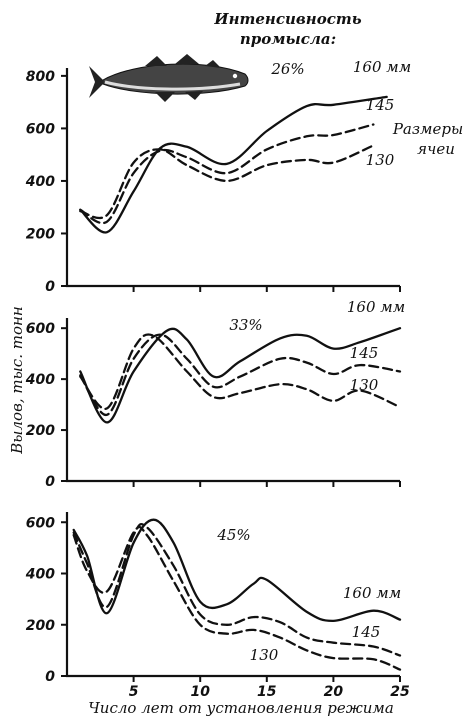 The height and width of the screenshot is (722, 472). What do you see at coordinates (287, 69) in the screenshot?
I see `intensity-label: 26%` at bounding box center [287, 69].